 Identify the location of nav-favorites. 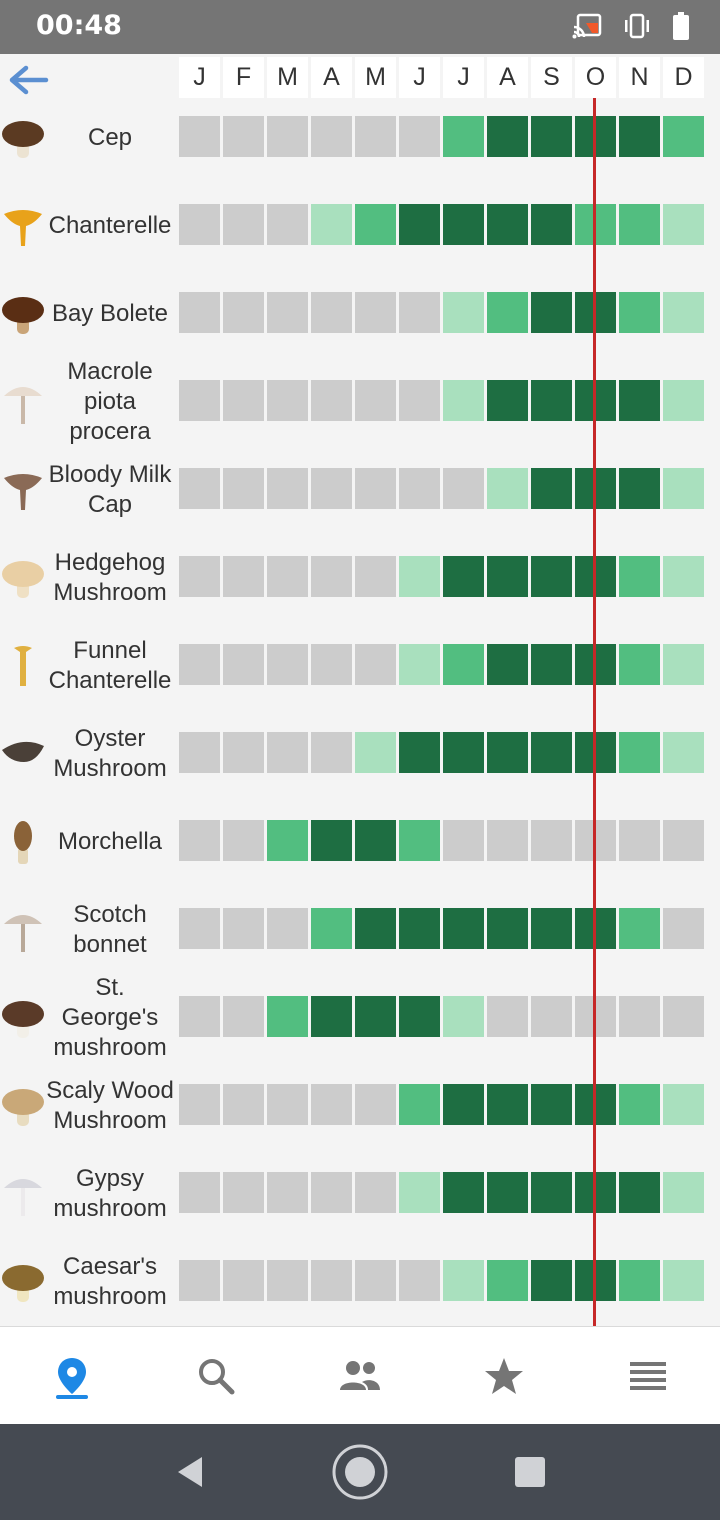
(504, 1376).